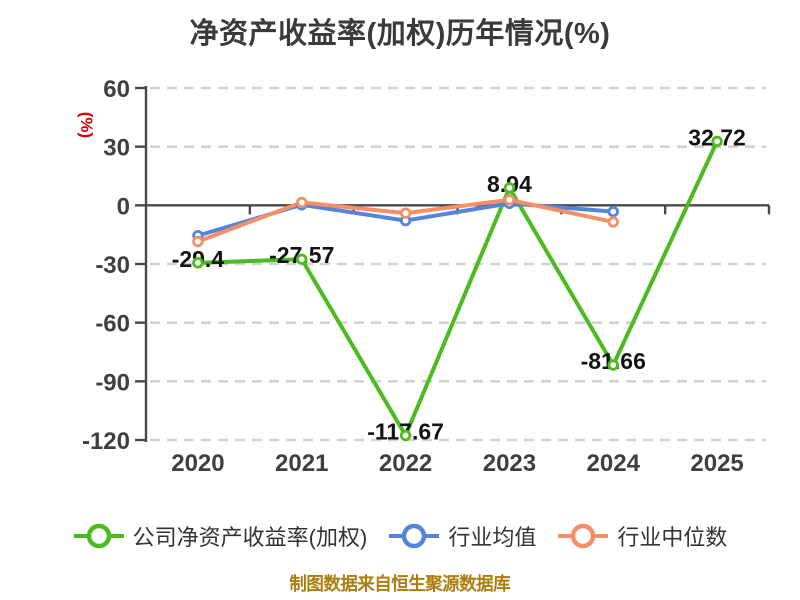 The width and height of the screenshot is (800, 600). What do you see at coordinates (613, 365) in the screenshot?
I see `data-point-s0-2024` at bounding box center [613, 365].